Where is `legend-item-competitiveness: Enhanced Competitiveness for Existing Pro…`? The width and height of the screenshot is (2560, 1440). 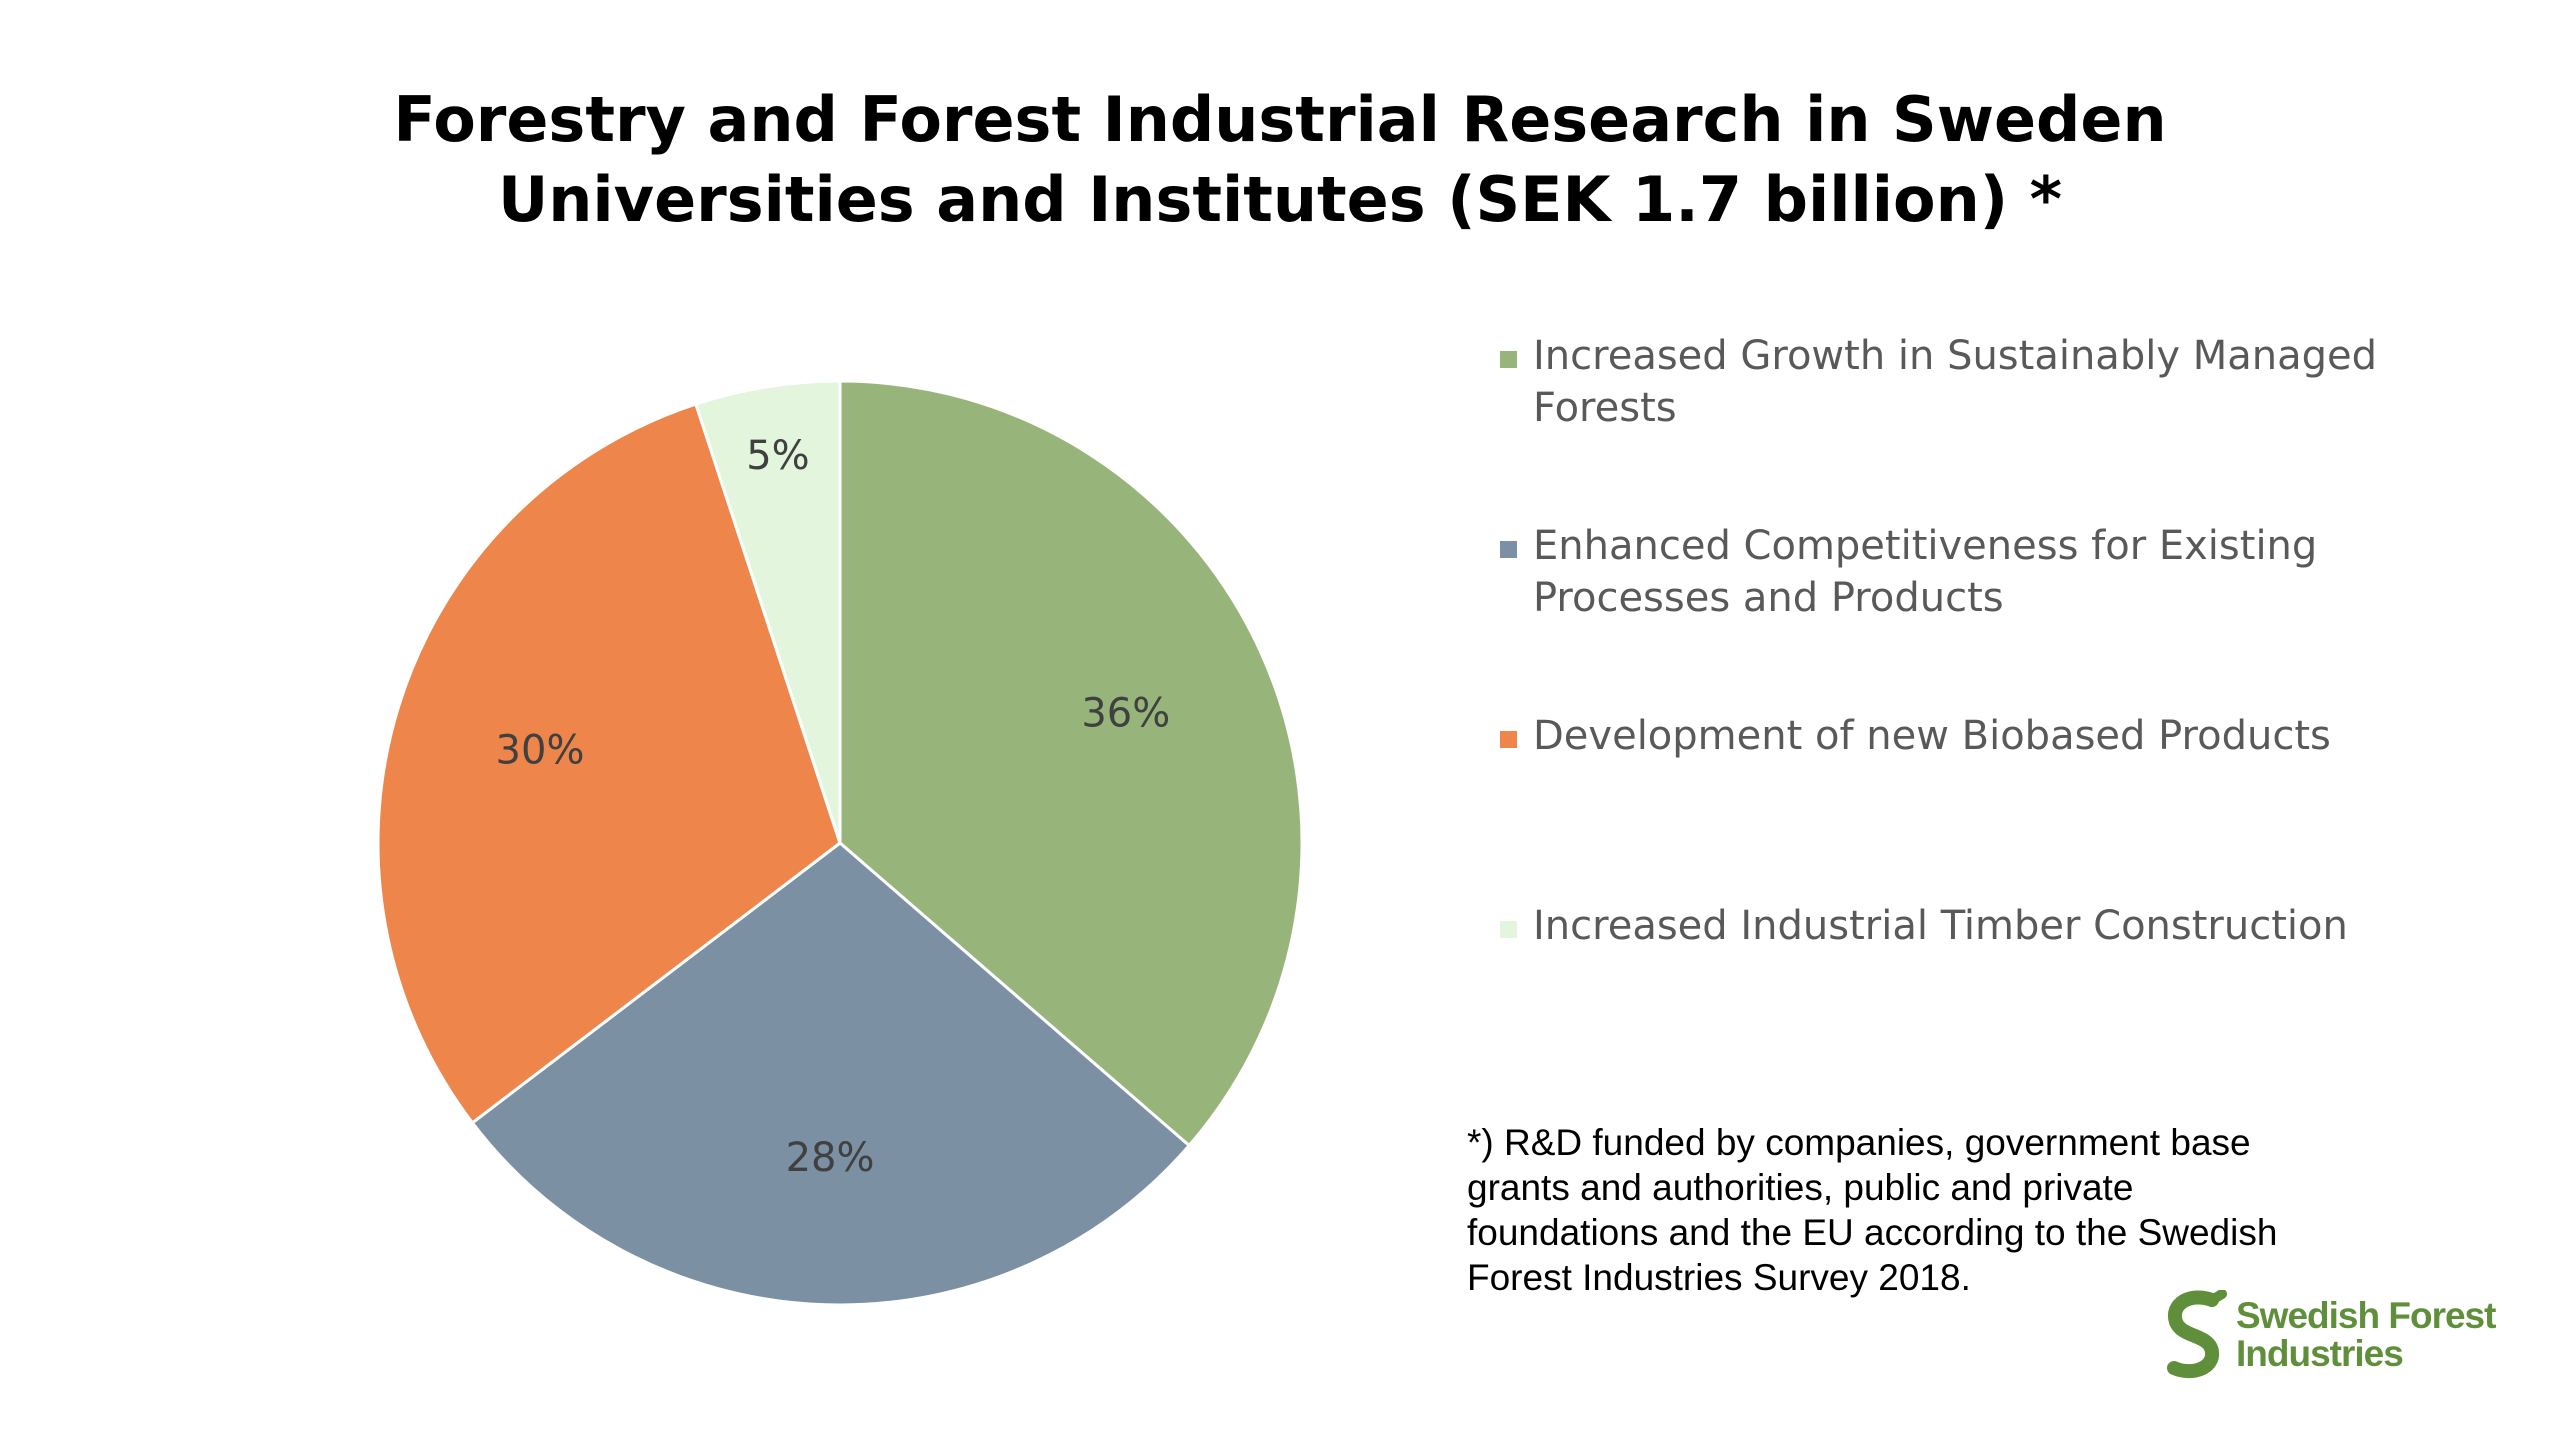
legend-item-competitiveness: Enhanced Competitiveness for Existing Pro… is located at coordinates (2000, 572).